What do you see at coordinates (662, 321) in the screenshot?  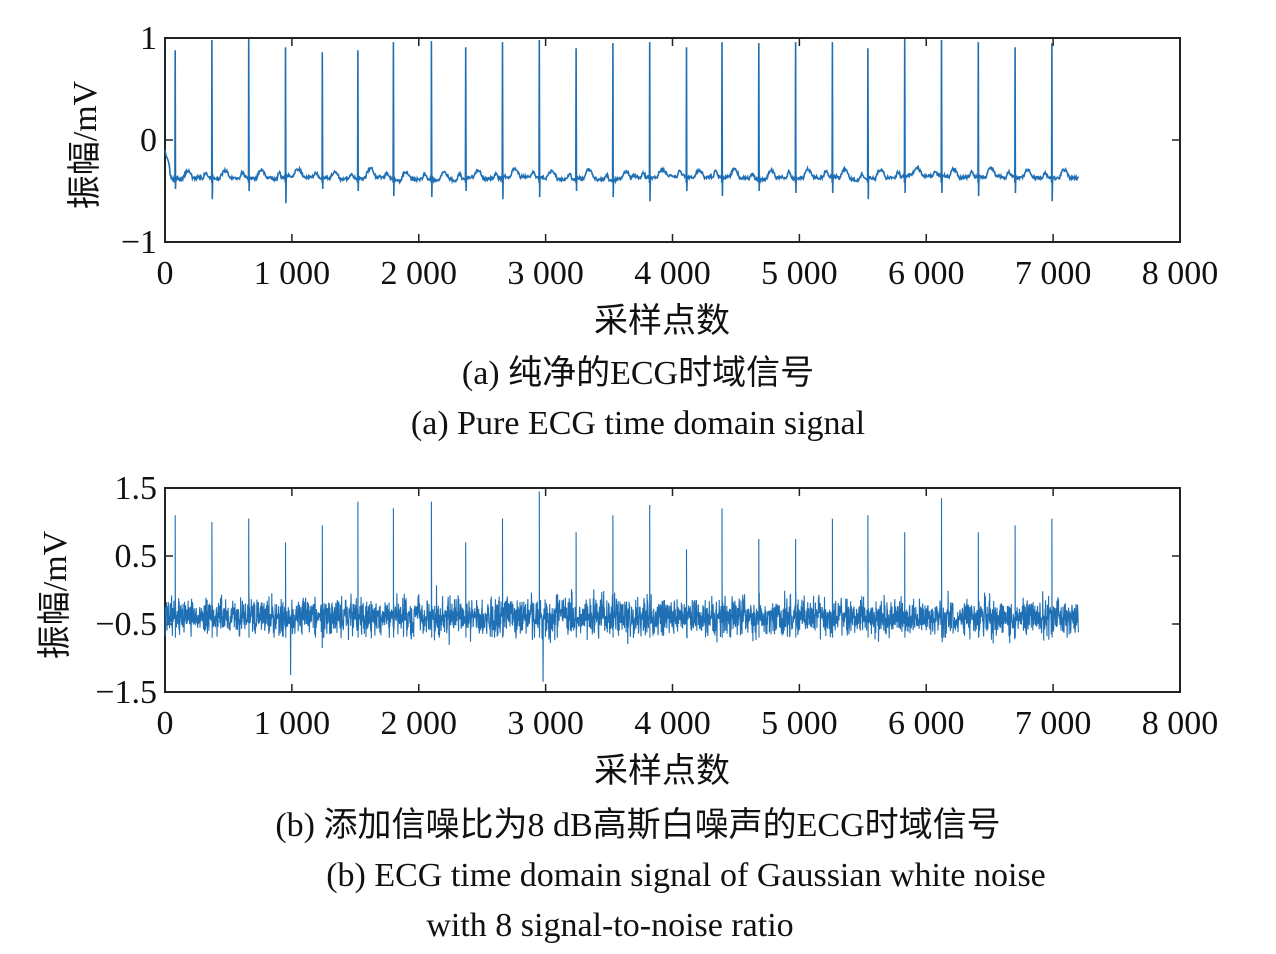 I see `x-axis-label-a: 采样点数` at bounding box center [662, 321].